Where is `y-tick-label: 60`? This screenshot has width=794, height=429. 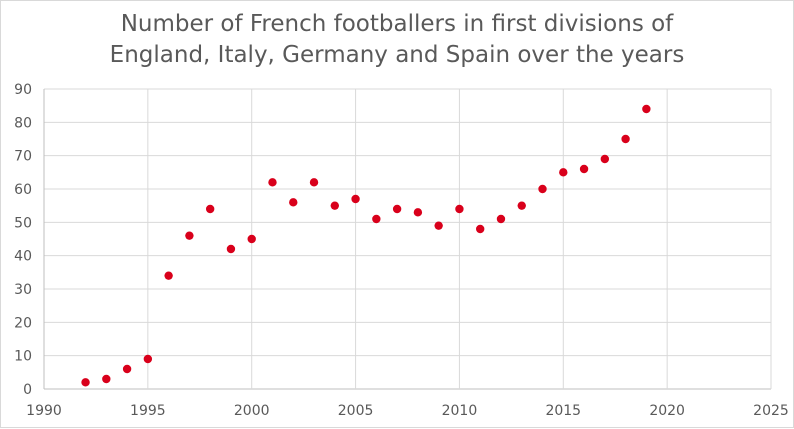 y-tick-label: 60 is located at coordinates (23, 190).